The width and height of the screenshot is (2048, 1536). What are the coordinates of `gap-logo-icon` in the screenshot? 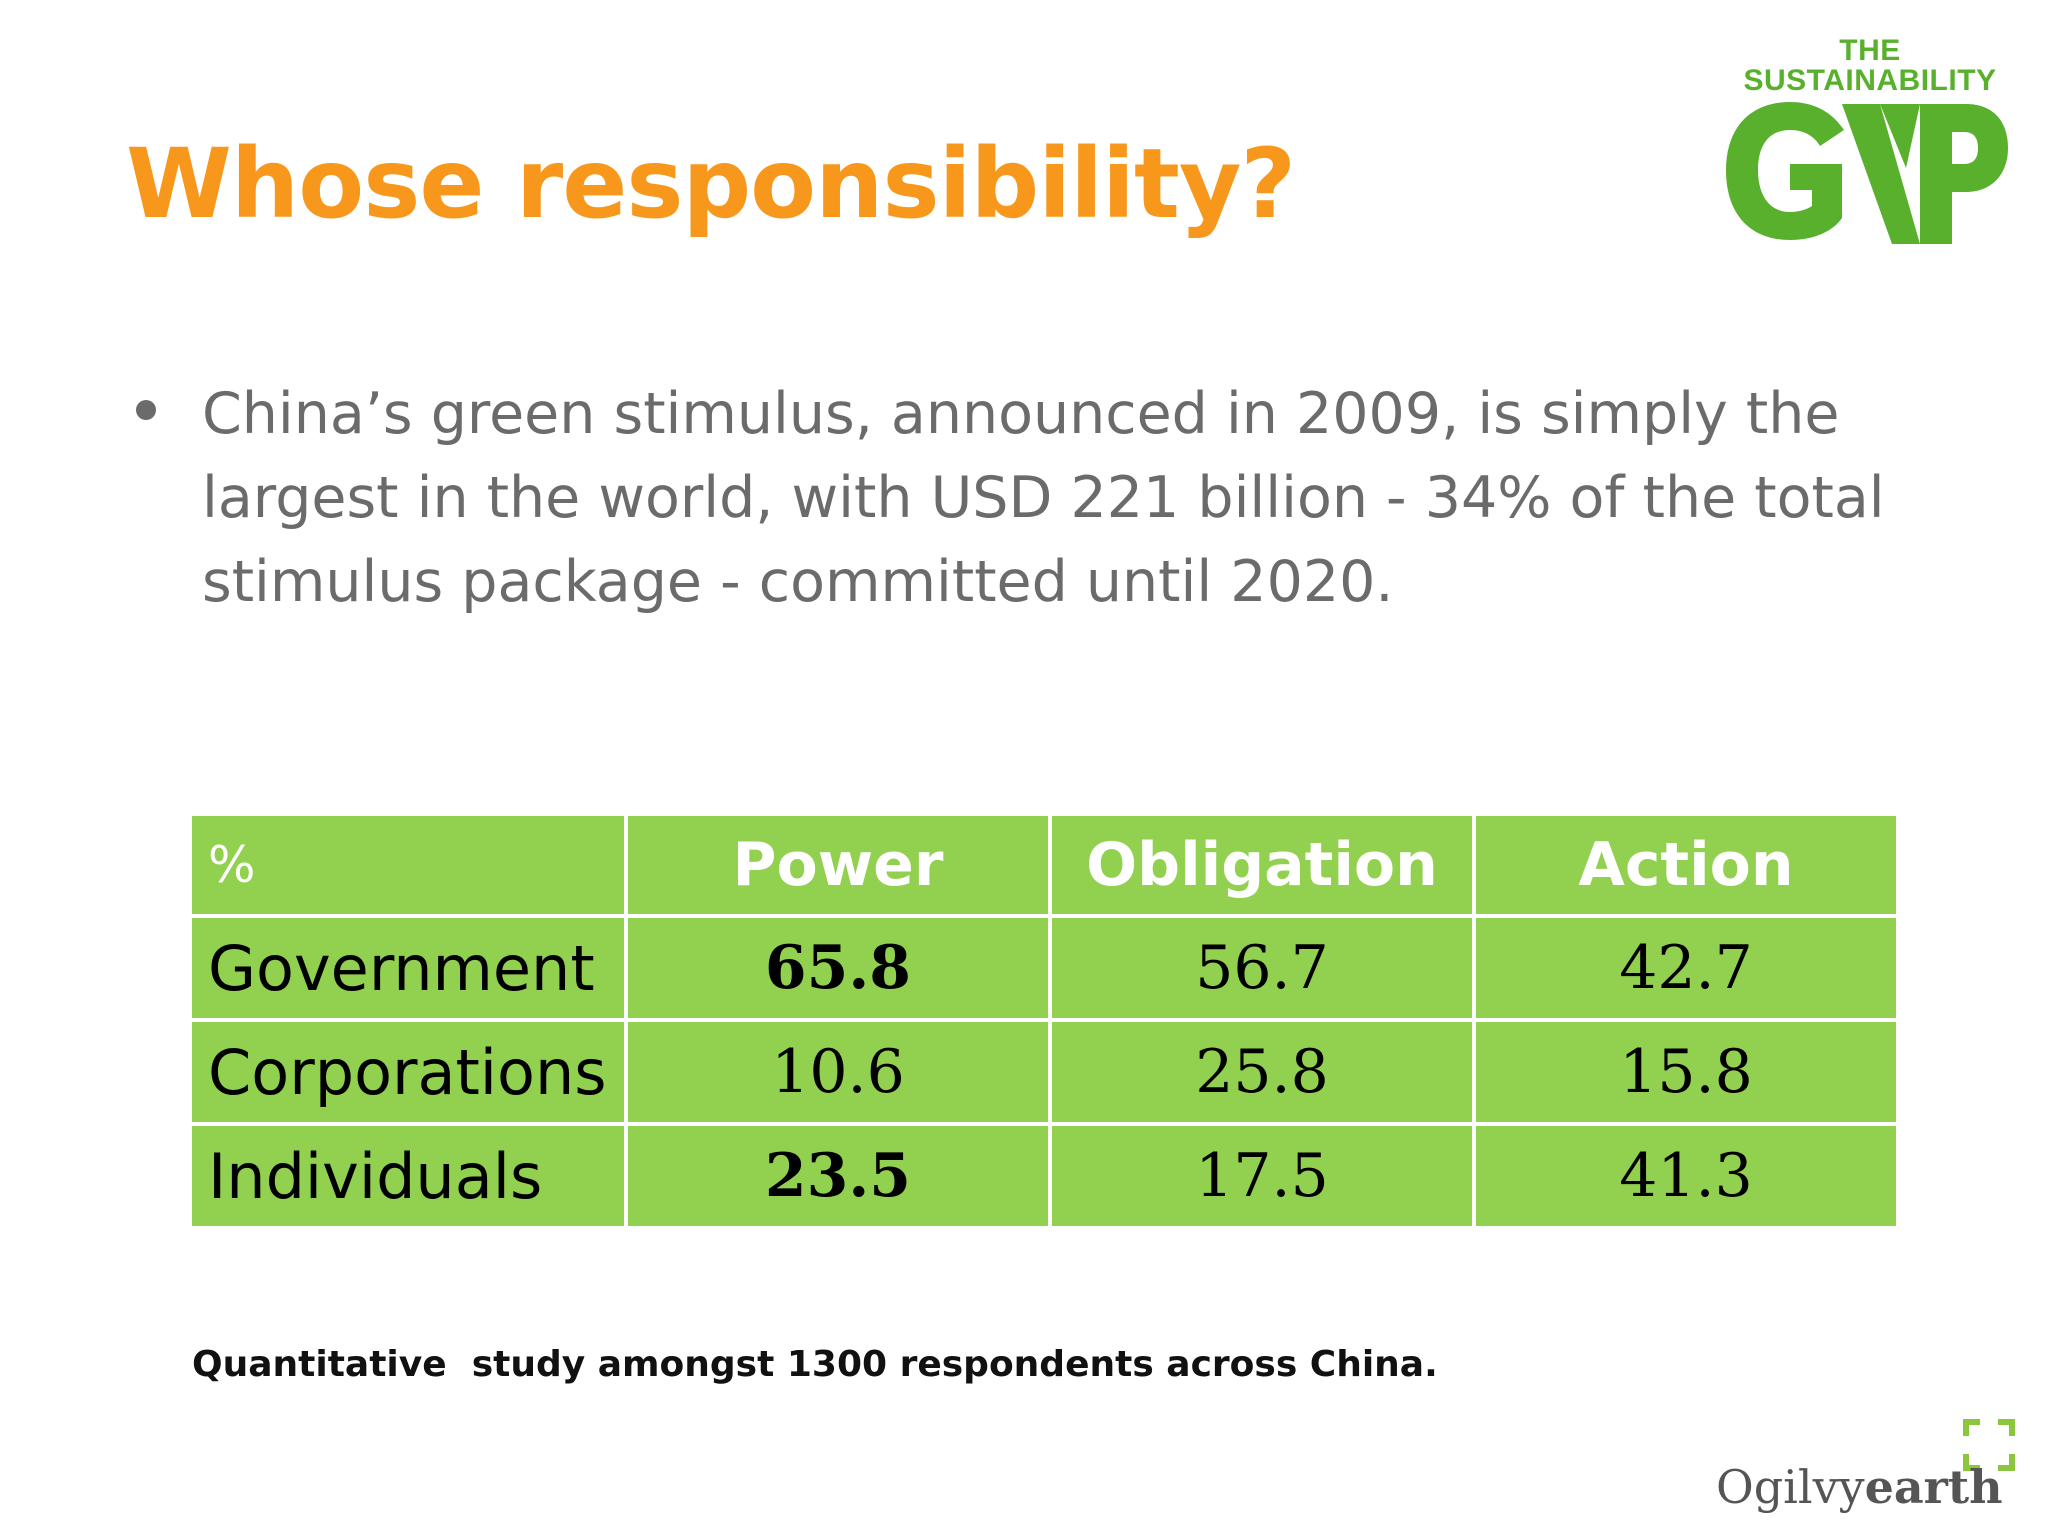 It's located at (1867, 173).